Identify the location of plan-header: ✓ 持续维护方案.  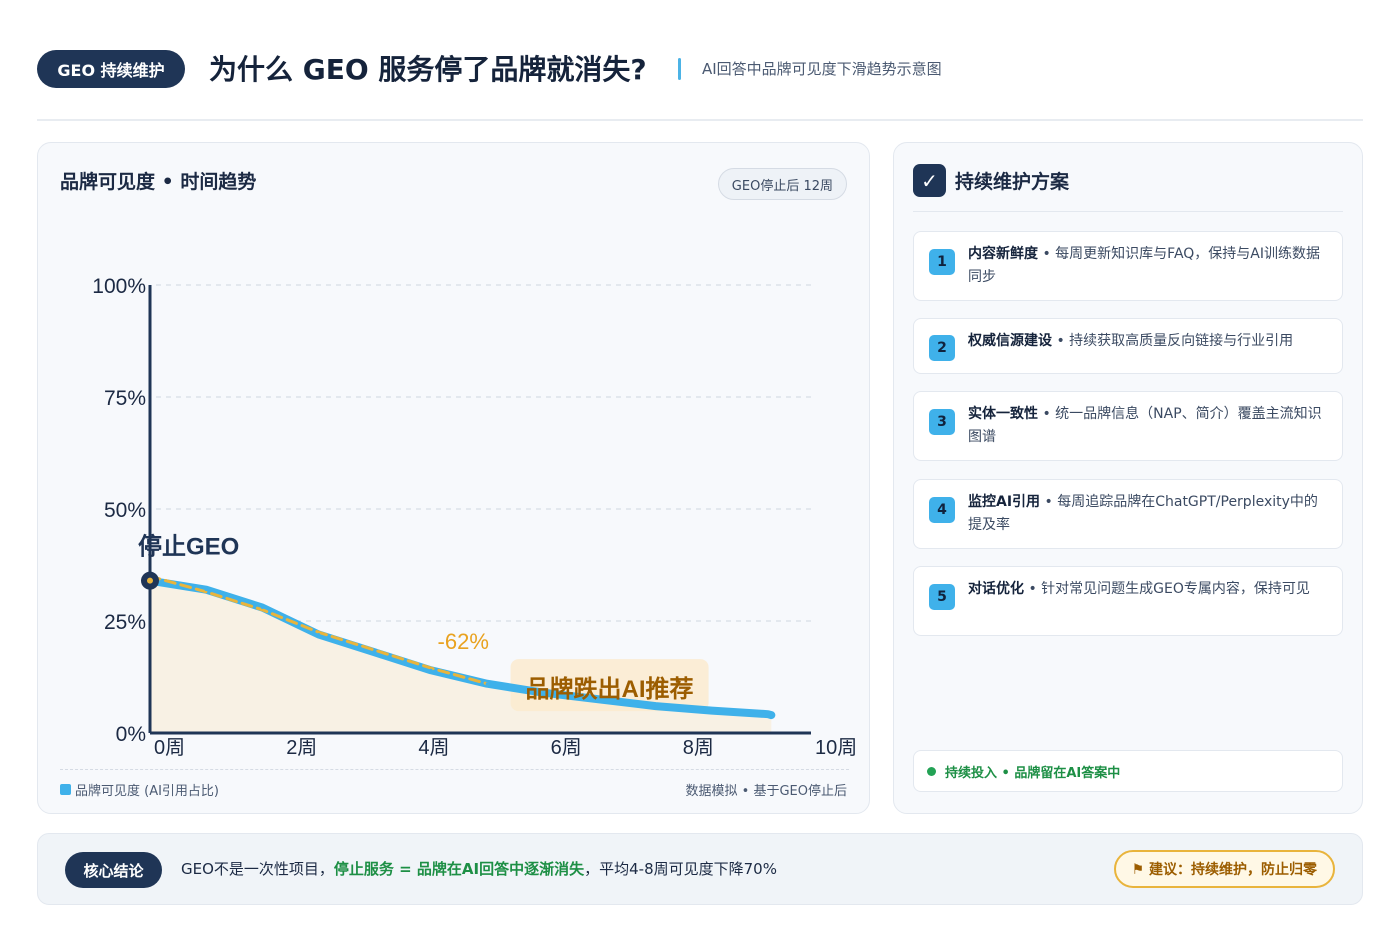
(991, 180).